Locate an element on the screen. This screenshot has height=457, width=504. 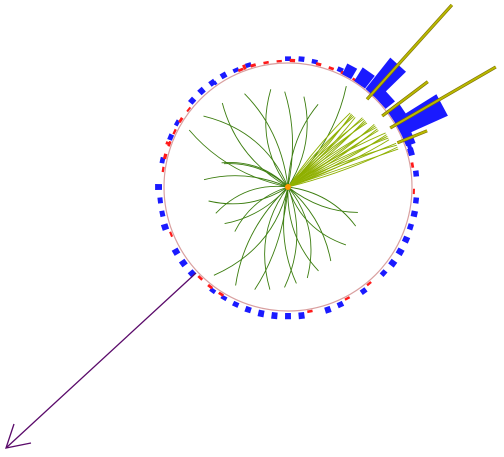
met-arrow-head is located at coordinates (18, 436).